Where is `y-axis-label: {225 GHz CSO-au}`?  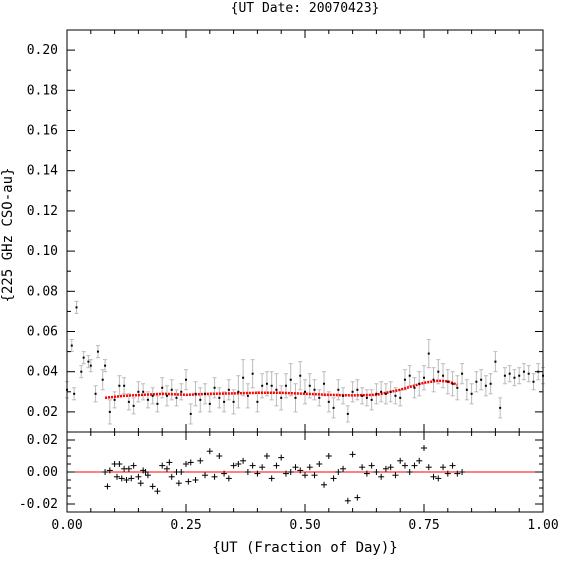
y-axis-label: {225 GHz CSO-au} is located at coordinates (8, 235).